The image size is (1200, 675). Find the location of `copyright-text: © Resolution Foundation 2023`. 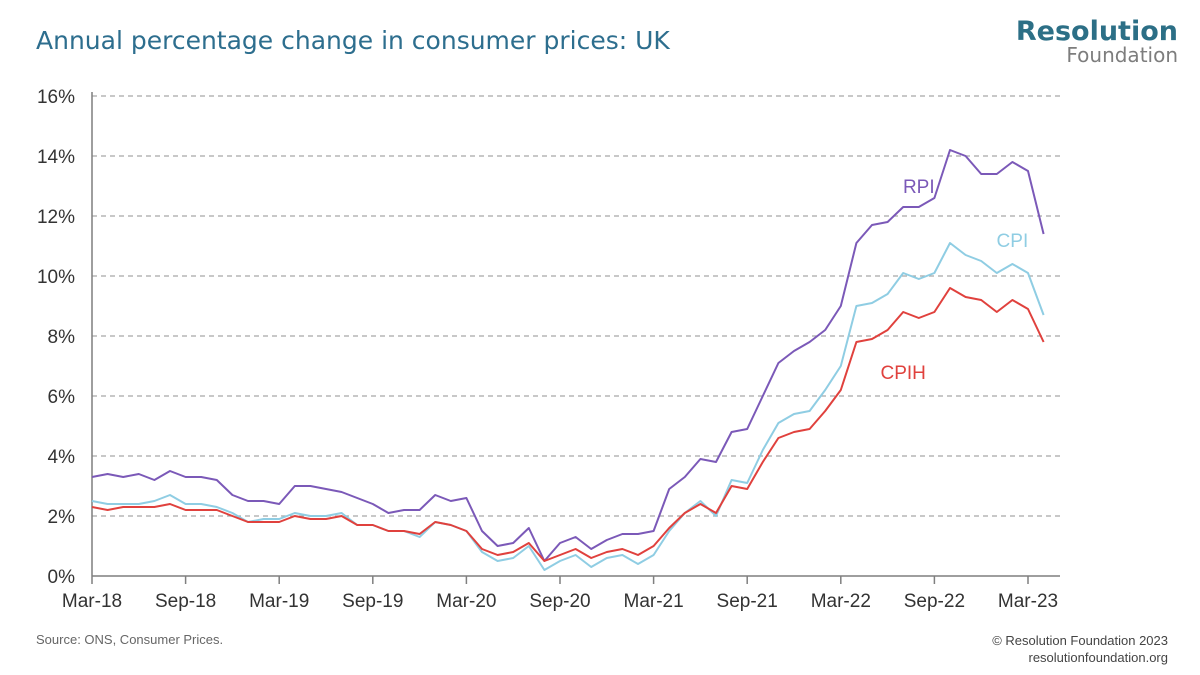

copyright-text: © Resolution Foundation 2023 is located at coordinates (1080, 640).